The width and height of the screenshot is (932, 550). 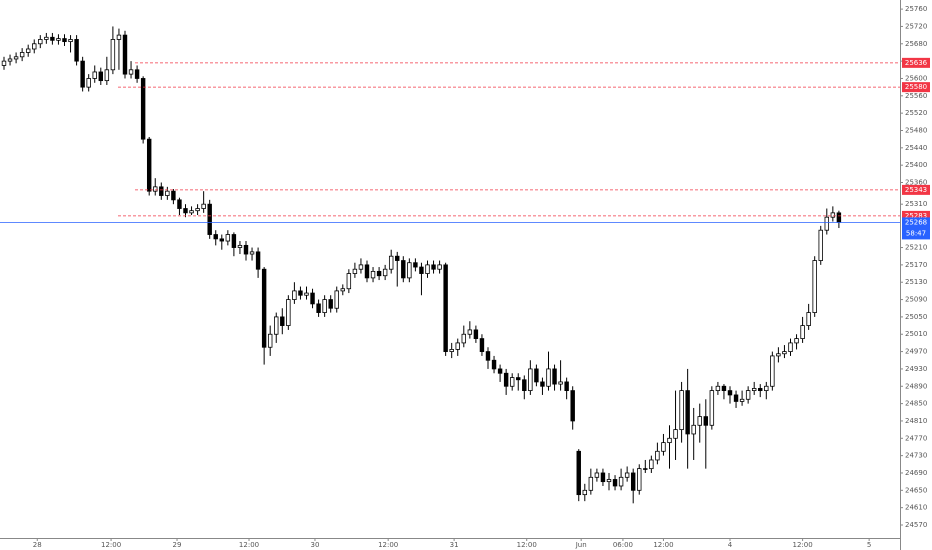 What do you see at coordinates (916, 490) in the screenshot?
I see `y-tick-label: 24650` at bounding box center [916, 490].